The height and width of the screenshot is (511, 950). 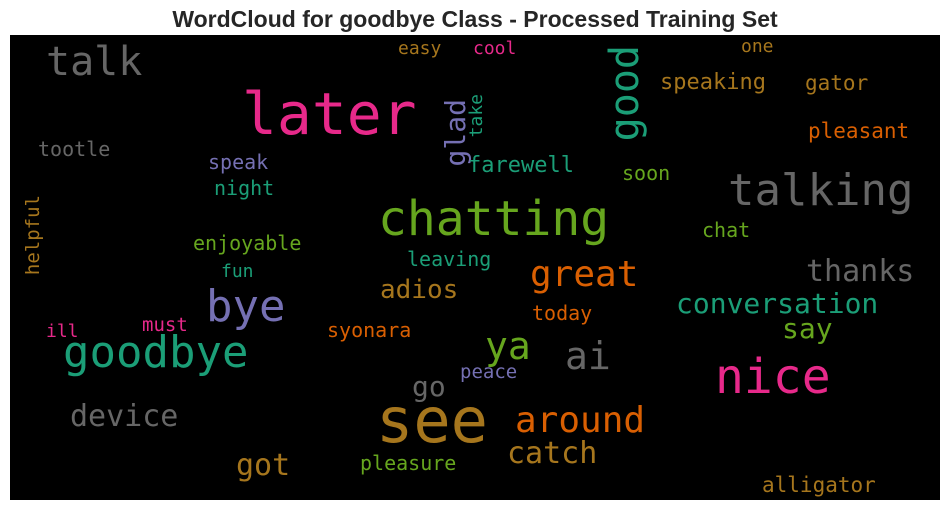 What do you see at coordinates (432, 420) in the screenshot?
I see `word-see: see` at bounding box center [432, 420].